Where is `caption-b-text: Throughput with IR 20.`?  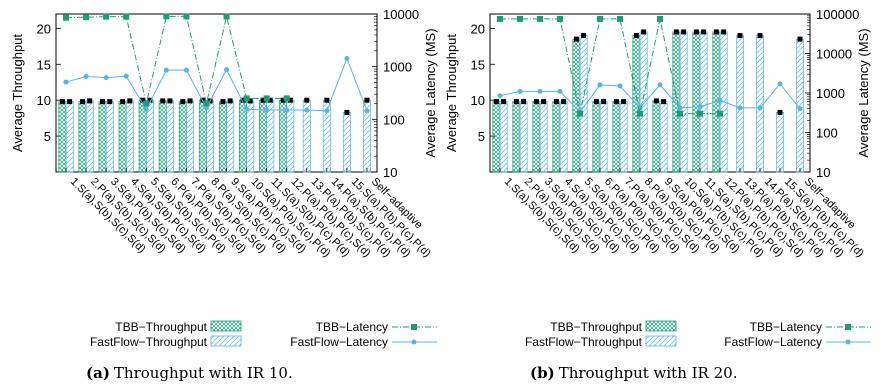
caption-b-text: Throughput with IR 20. is located at coordinates (648, 373).